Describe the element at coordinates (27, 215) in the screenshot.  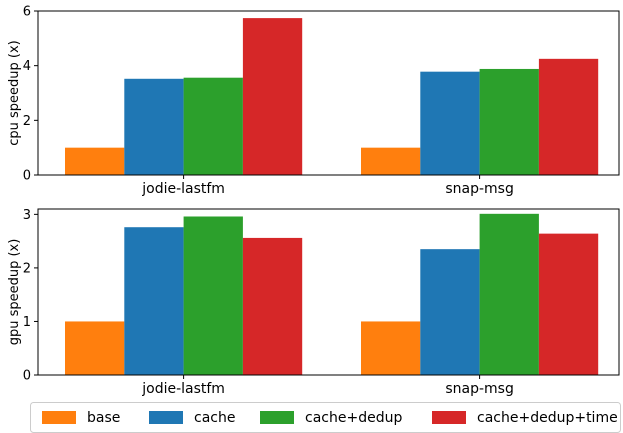
I see `y-tick-label: 3` at that location.